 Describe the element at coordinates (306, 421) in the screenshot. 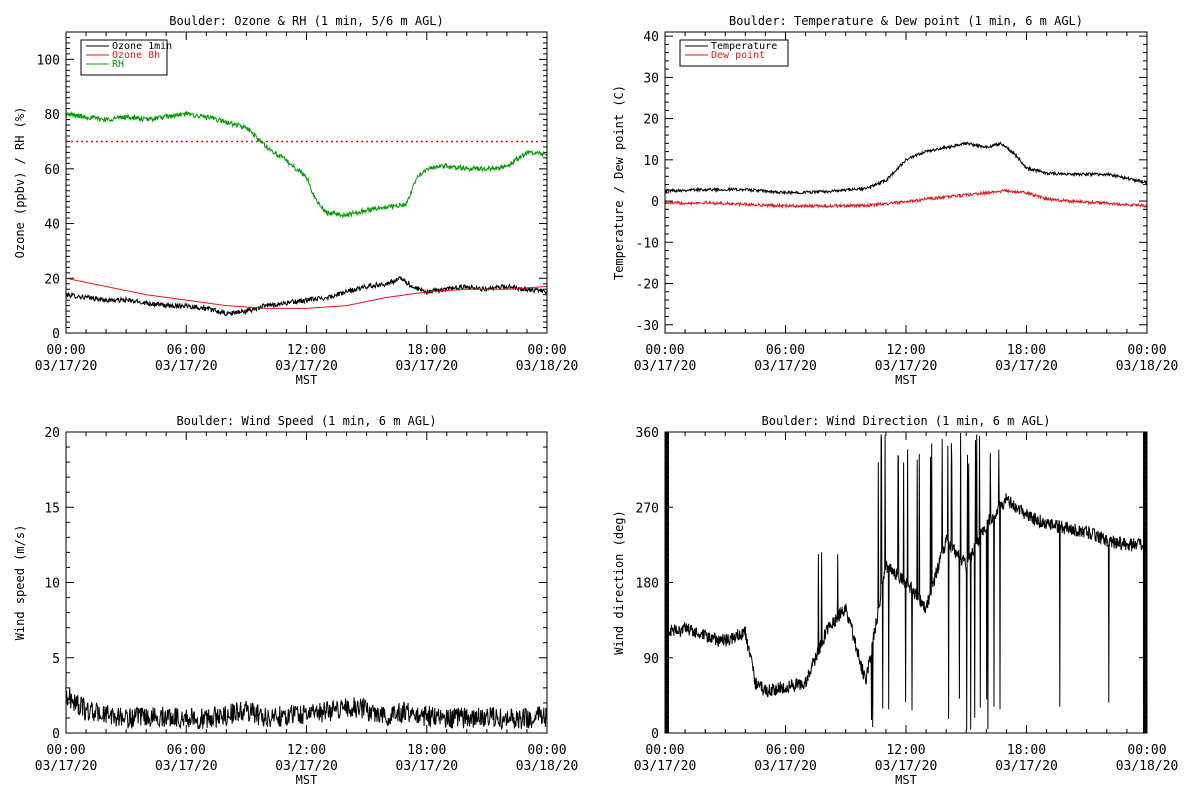

I see `chart-title: Boulder: Wind Speed (1 min, 6 m AGL)` at that location.